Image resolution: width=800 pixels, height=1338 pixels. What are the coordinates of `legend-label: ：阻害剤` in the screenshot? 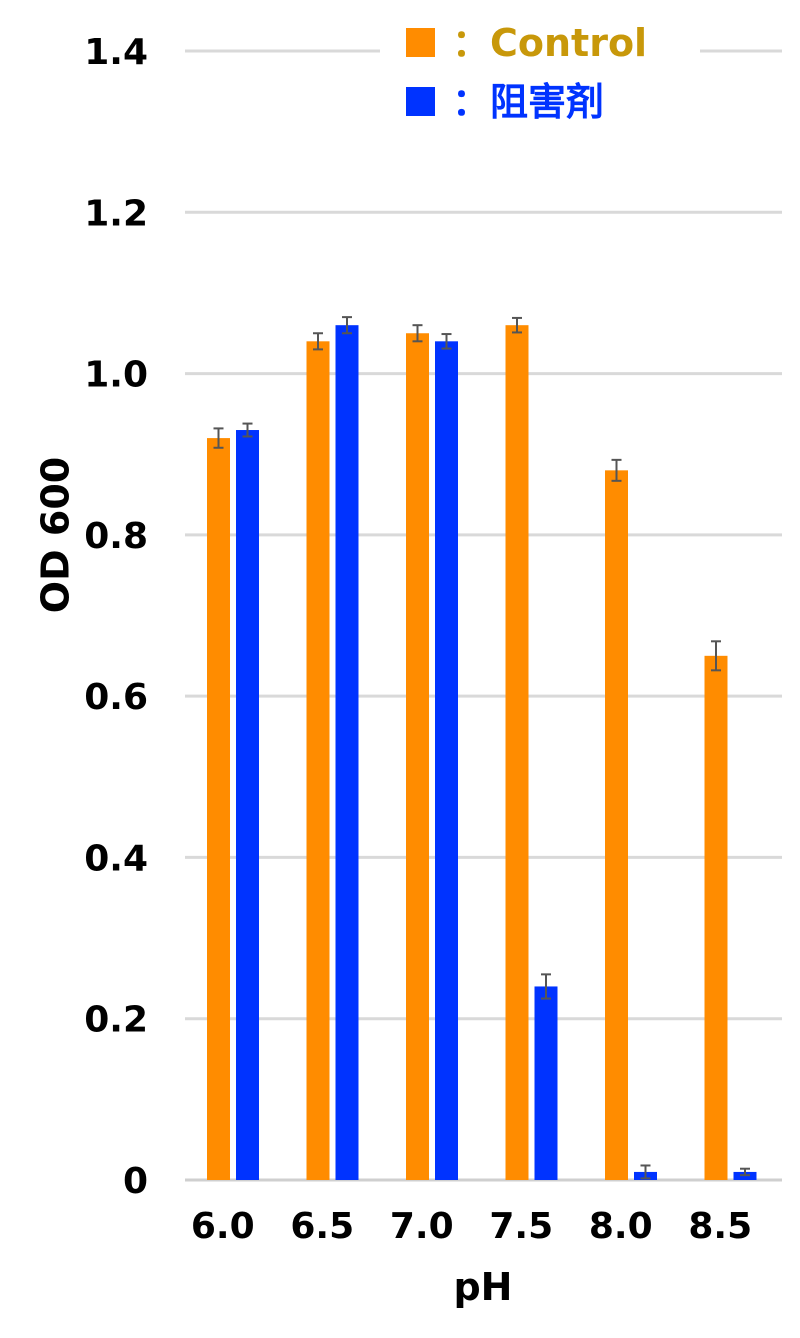 It's located at (528, 102).